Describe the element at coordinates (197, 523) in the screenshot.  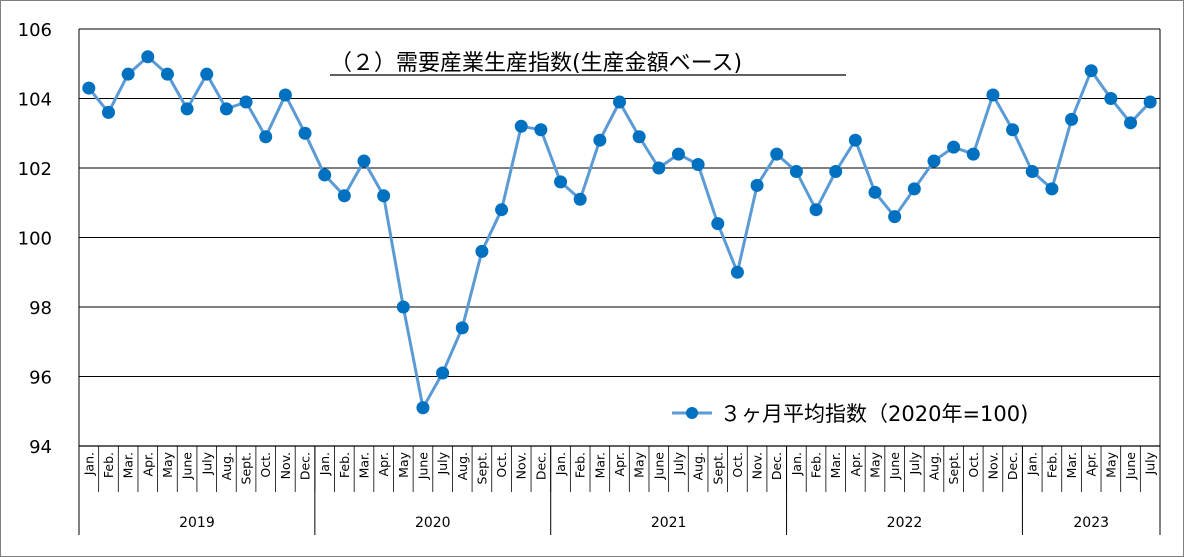
I see `year-label: 2019` at that location.